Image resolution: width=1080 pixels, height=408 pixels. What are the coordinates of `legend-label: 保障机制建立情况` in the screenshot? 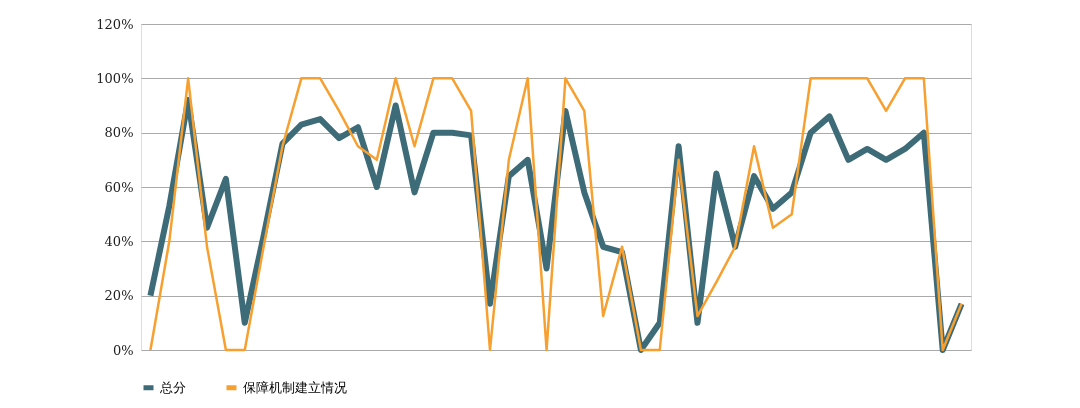 It's located at (295, 387).